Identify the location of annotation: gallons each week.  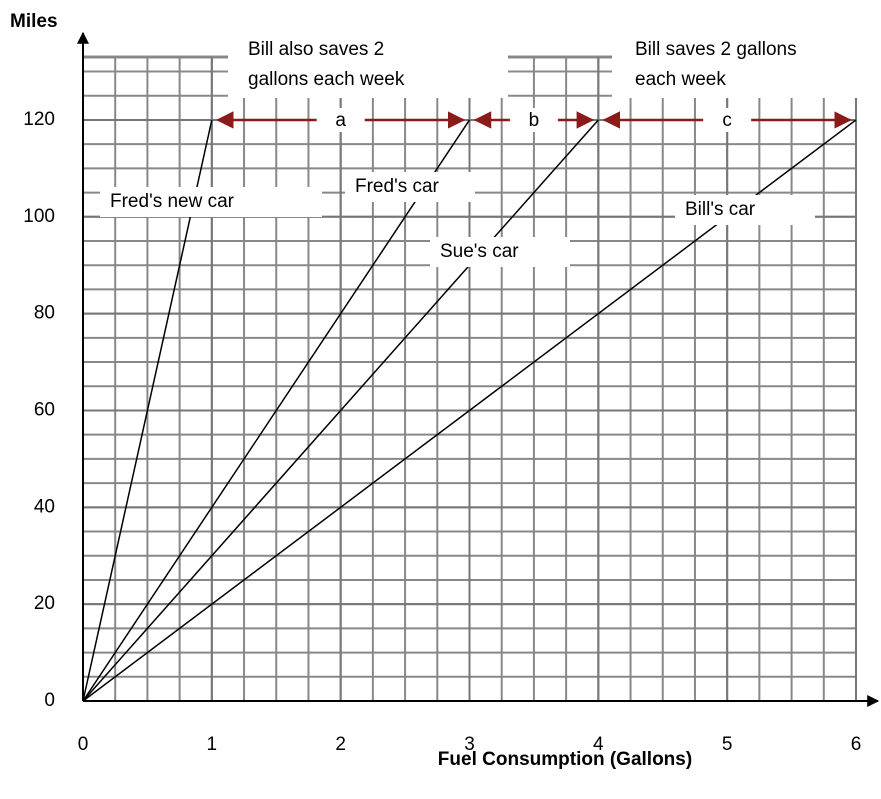
(326, 79).